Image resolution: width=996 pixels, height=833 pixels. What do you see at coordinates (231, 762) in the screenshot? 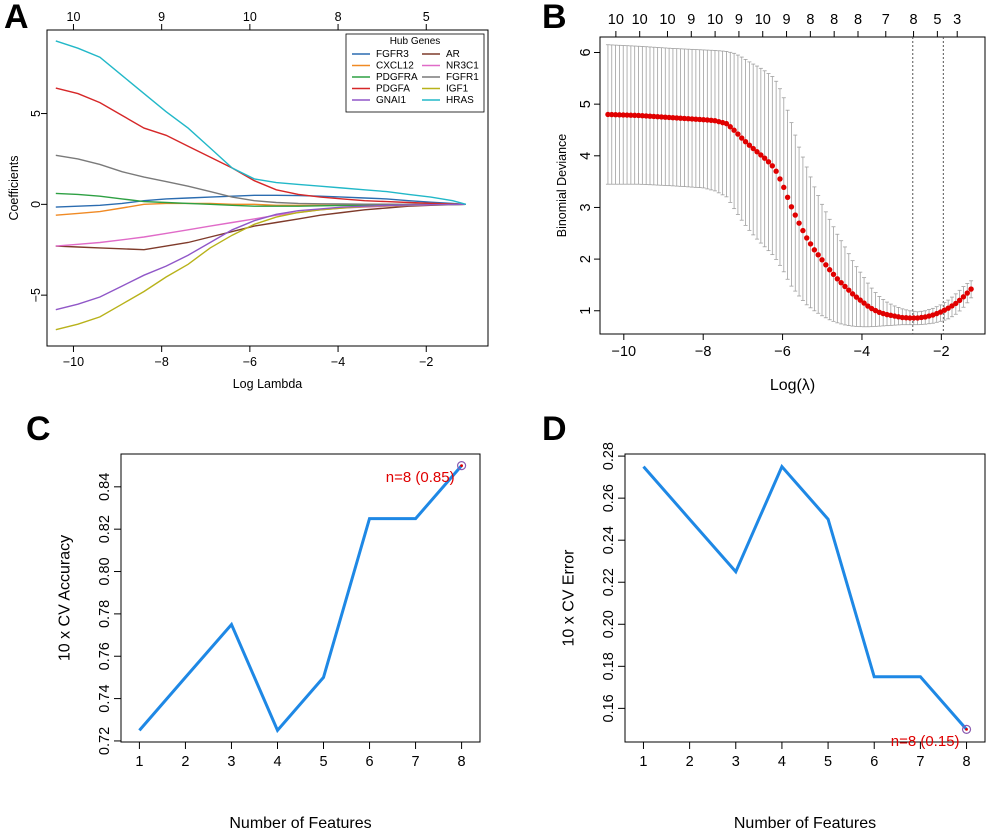
I see `x-tick-label: 3` at bounding box center [231, 762].